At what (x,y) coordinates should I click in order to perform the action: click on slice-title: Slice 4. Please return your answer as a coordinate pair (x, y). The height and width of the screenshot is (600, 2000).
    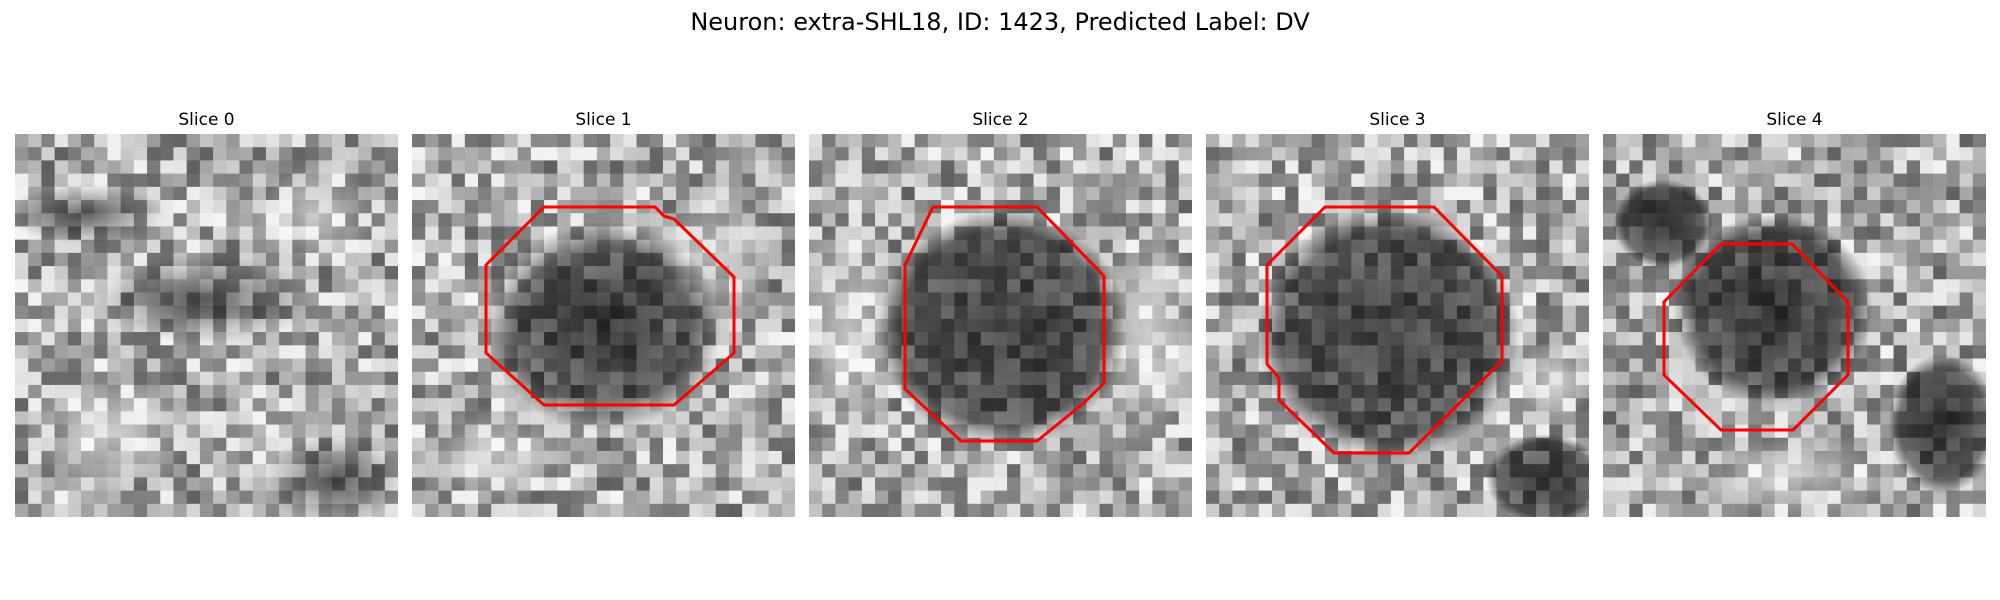
    Looking at the image, I should click on (1794, 120).